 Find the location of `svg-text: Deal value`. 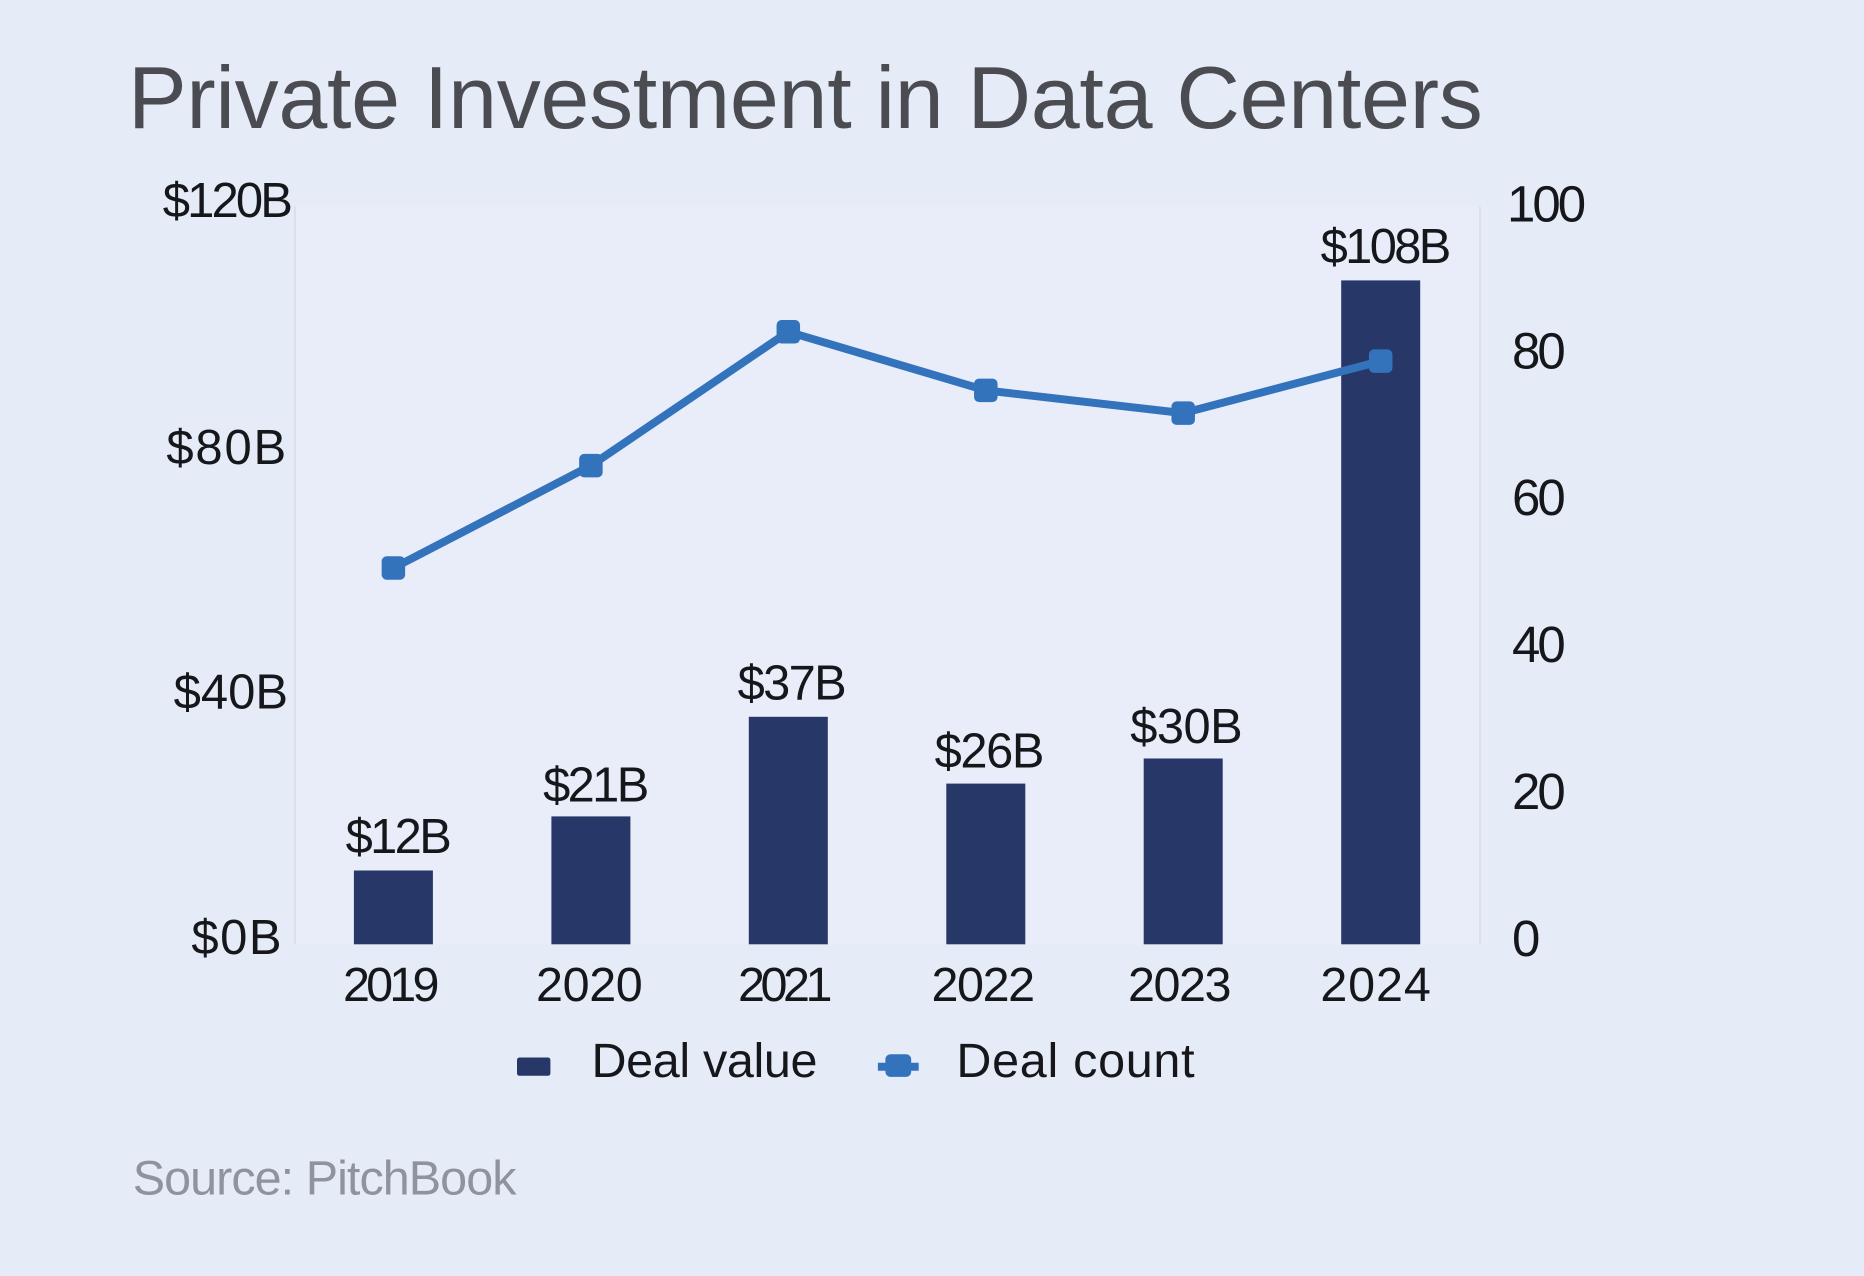

svg-text: Deal value is located at coordinates (705, 1061).